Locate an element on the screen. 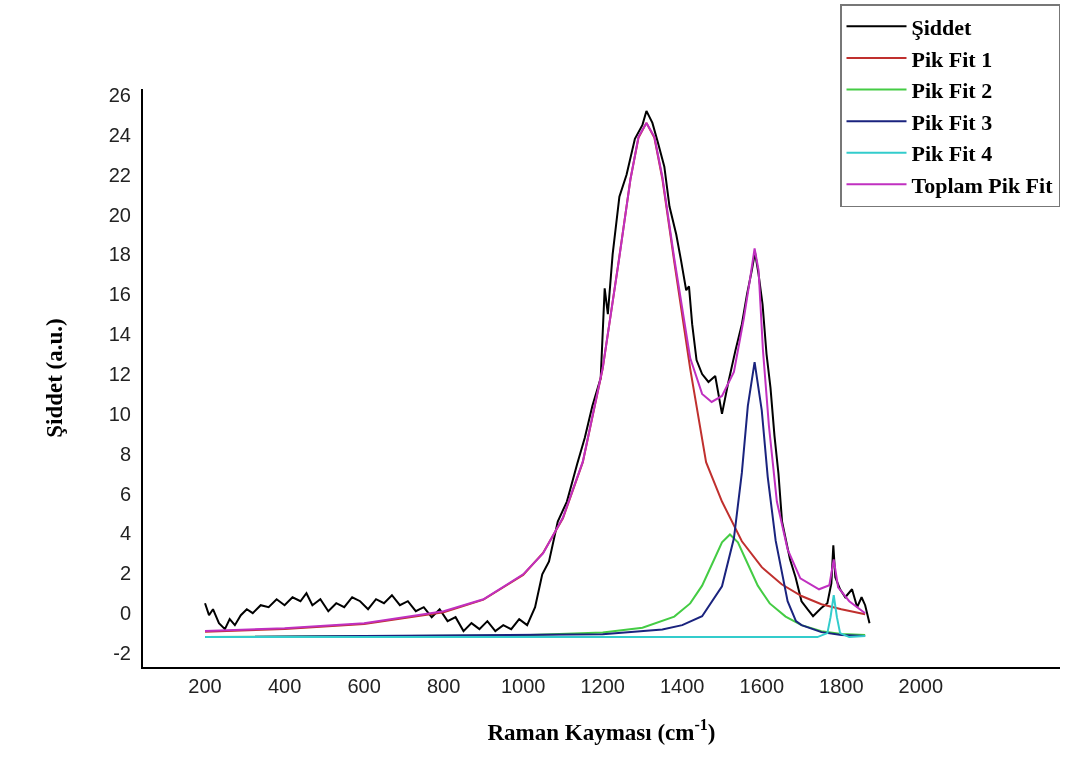  x-tick-label: 2000 is located at coordinates (921, 686).